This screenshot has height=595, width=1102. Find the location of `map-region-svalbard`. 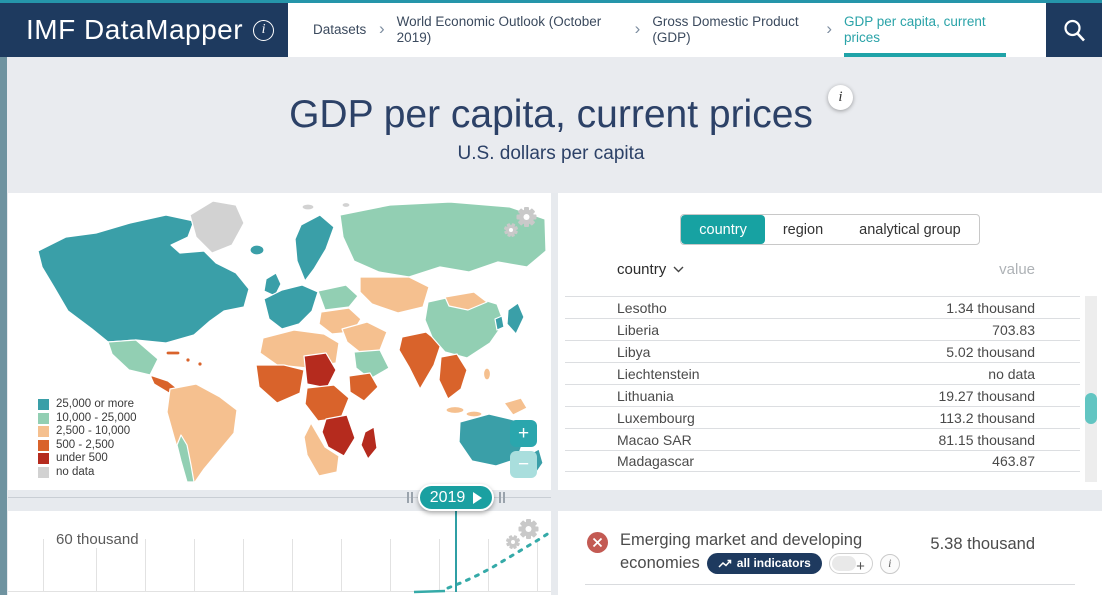

map-region-svalbard is located at coordinates (308, 207).